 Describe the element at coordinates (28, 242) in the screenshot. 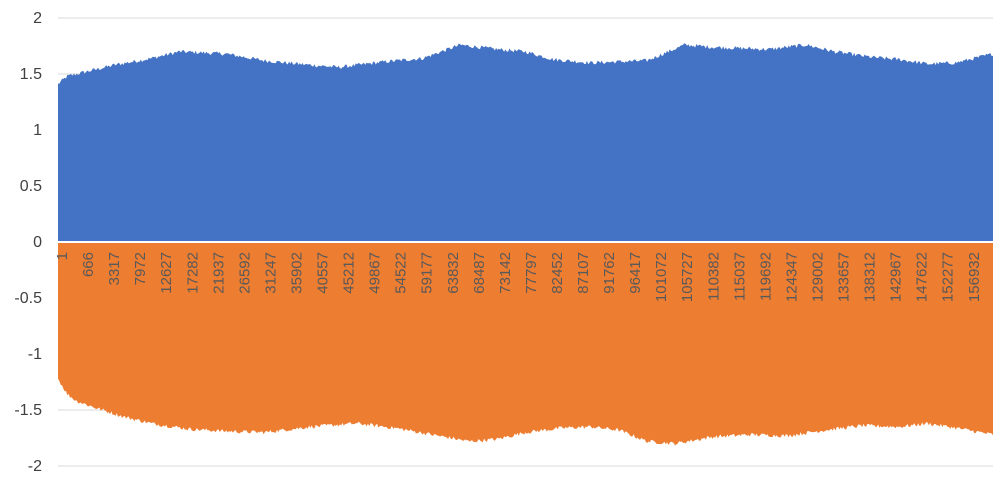

I see `y-tick-labels: 2 1.5 1 0.5 0 -0.5 -1 -1.5 -2` at that location.